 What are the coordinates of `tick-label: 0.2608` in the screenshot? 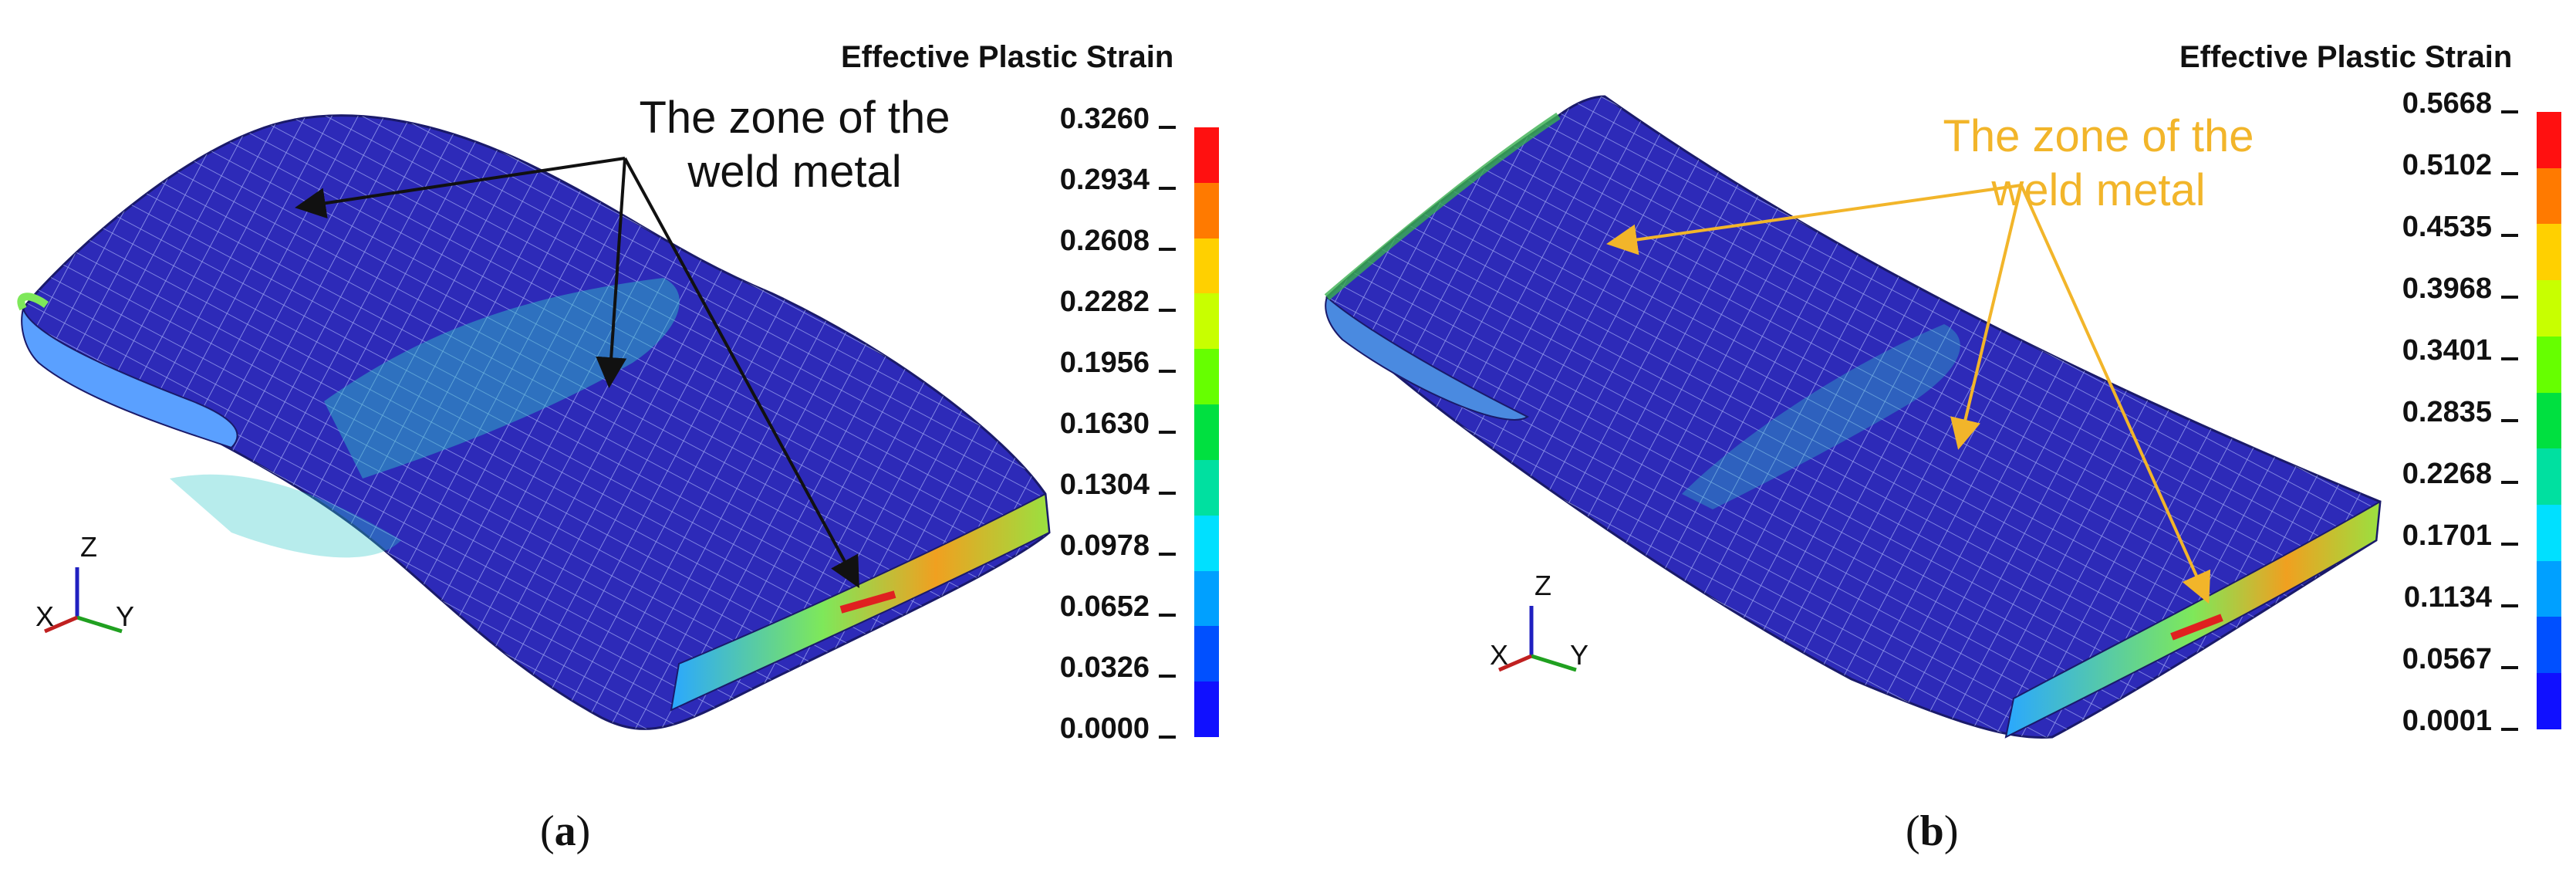 It's located at (1104, 241).